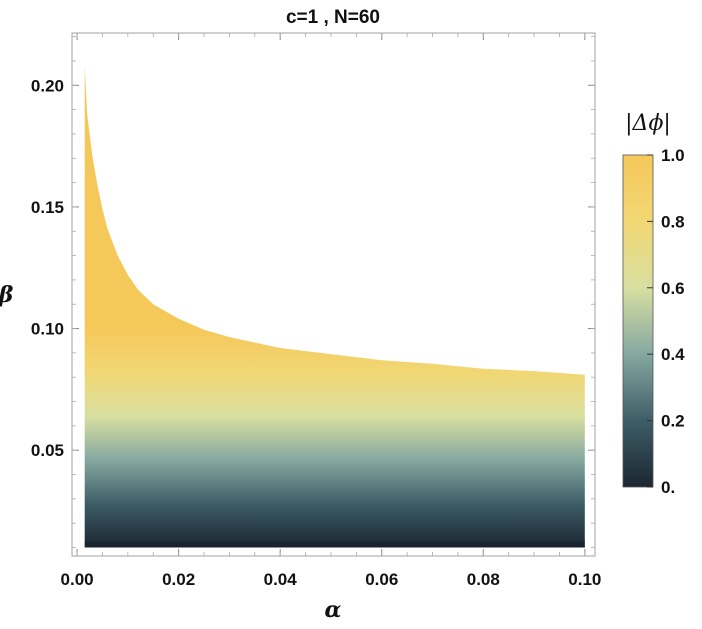 This screenshot has height=629, width=702. What do you see at coordinates (333, 610) in the screenshot?
I see `x-axis-label: α` at bounding box center [333, 610].